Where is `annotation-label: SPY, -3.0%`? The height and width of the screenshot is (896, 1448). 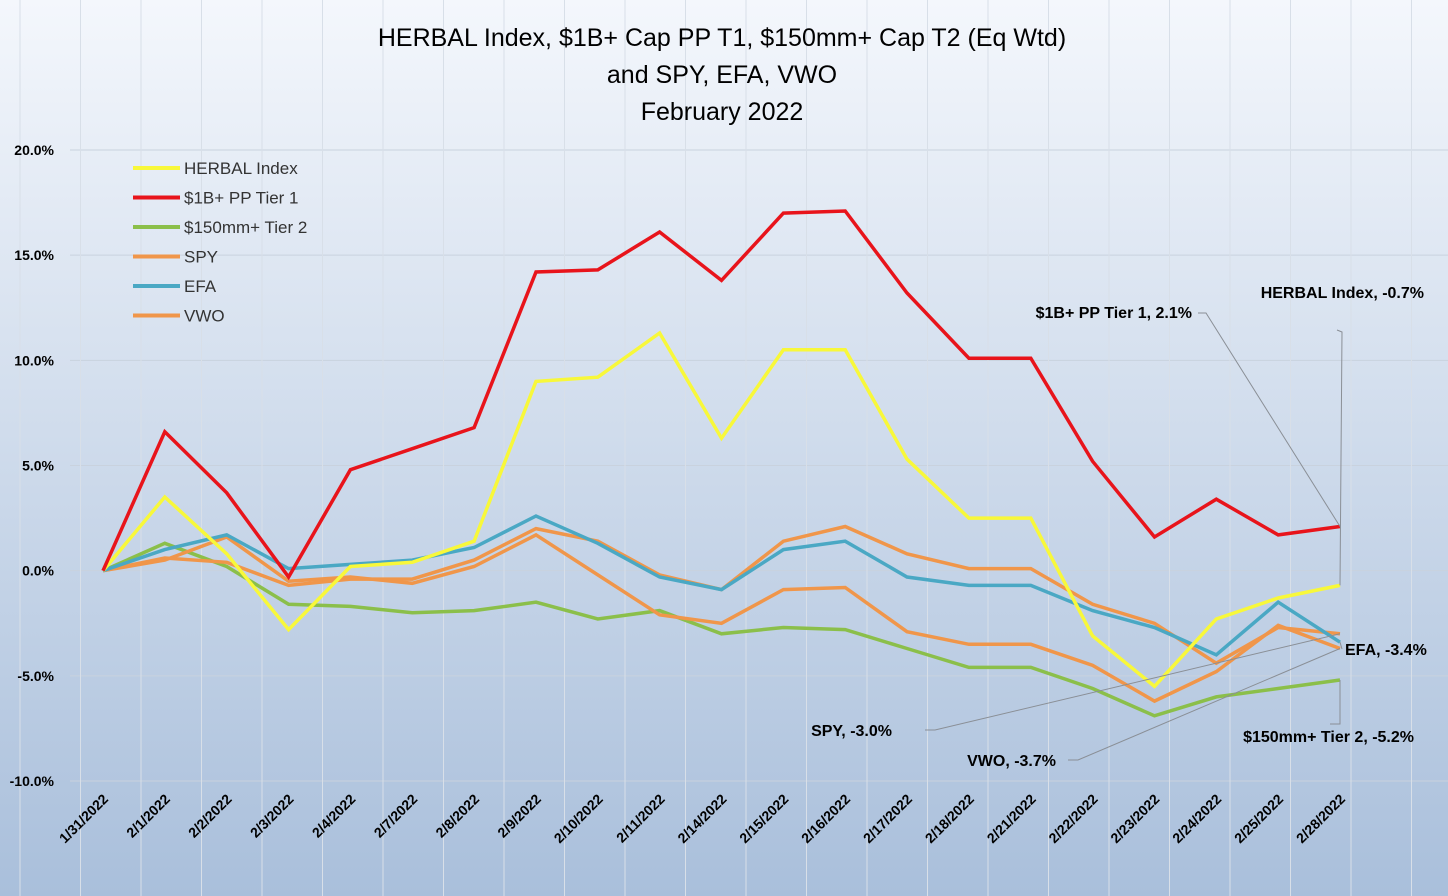 annotation-label: SPY, -3.0% is located at coordinates (851, 731).